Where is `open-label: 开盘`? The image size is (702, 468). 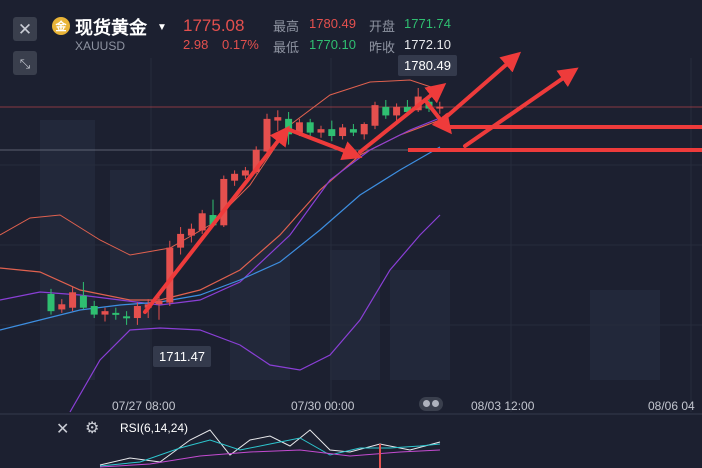 open-label: 开盘 is located at coordinates (382, 26).